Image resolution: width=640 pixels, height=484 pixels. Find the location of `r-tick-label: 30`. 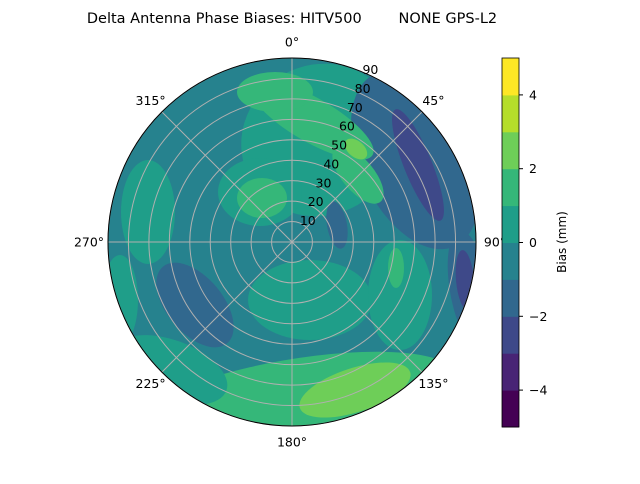

r-tick-label: 30 is located at coordinates (324, 182).